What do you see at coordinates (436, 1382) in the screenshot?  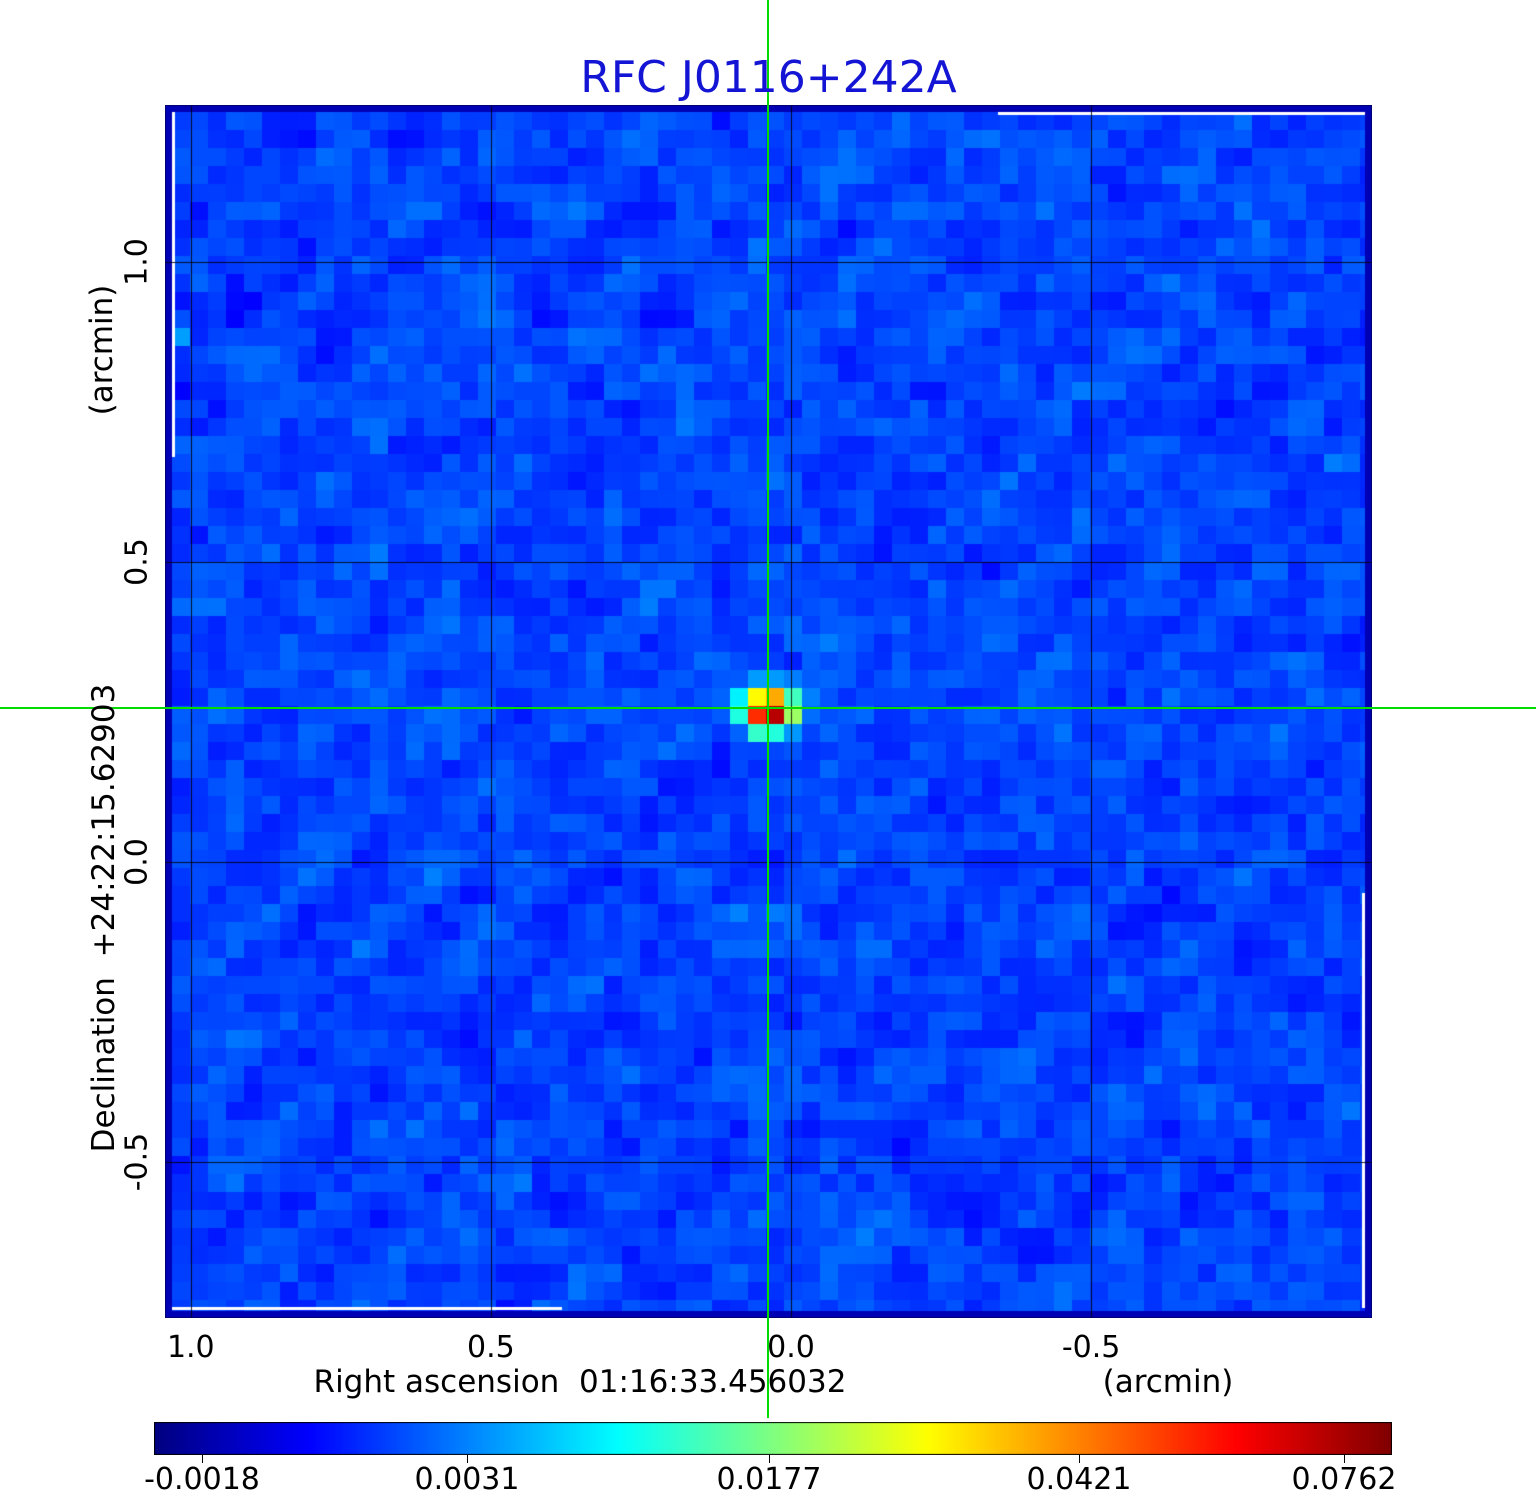 I see `x-axis-name: Right ascension` at bounding box center [436, 1382].